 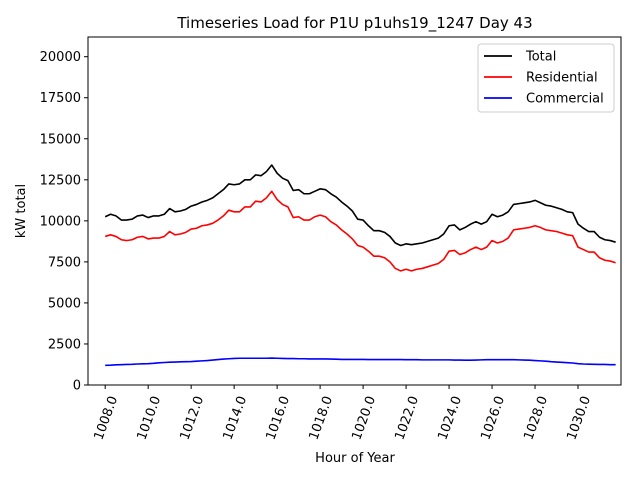 I want to click on series-line-total, so click(x=360, y=205).